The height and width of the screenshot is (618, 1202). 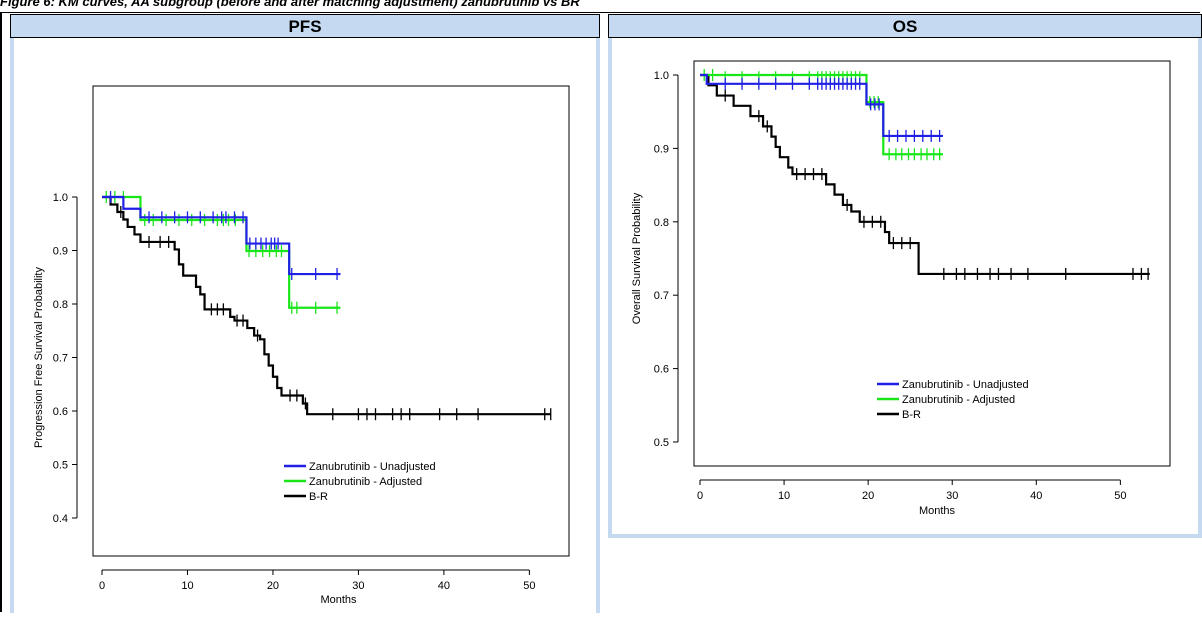 I want to click on panel-title-pfs: PFS, so click(x=305, y=26).